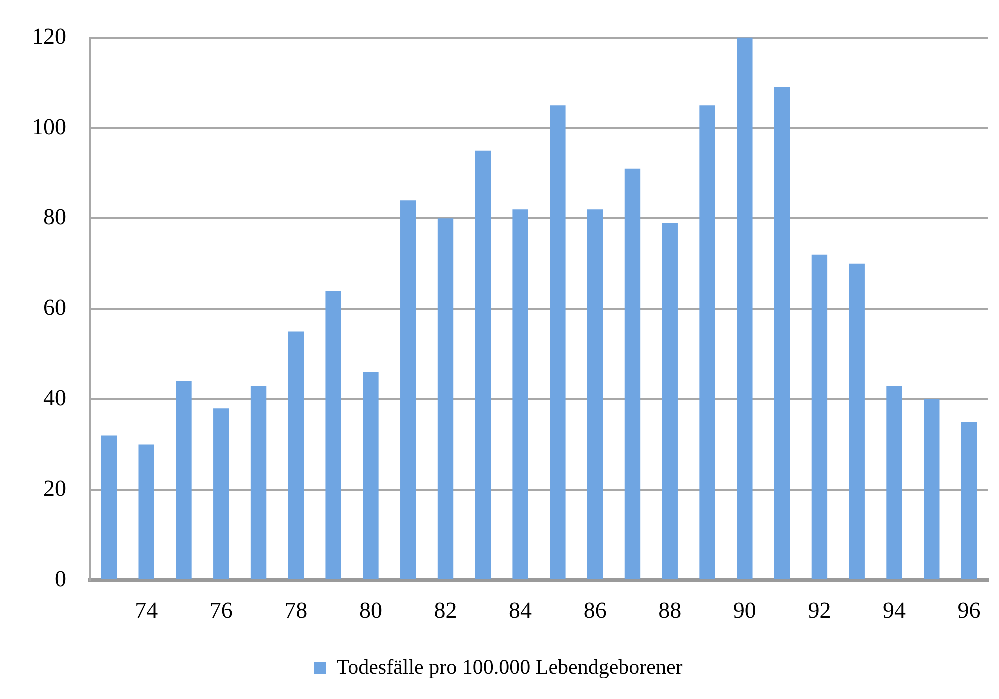 This screenshot has width=999, height=699. I want to click on y-tick-label: 0, so click(60, 579).